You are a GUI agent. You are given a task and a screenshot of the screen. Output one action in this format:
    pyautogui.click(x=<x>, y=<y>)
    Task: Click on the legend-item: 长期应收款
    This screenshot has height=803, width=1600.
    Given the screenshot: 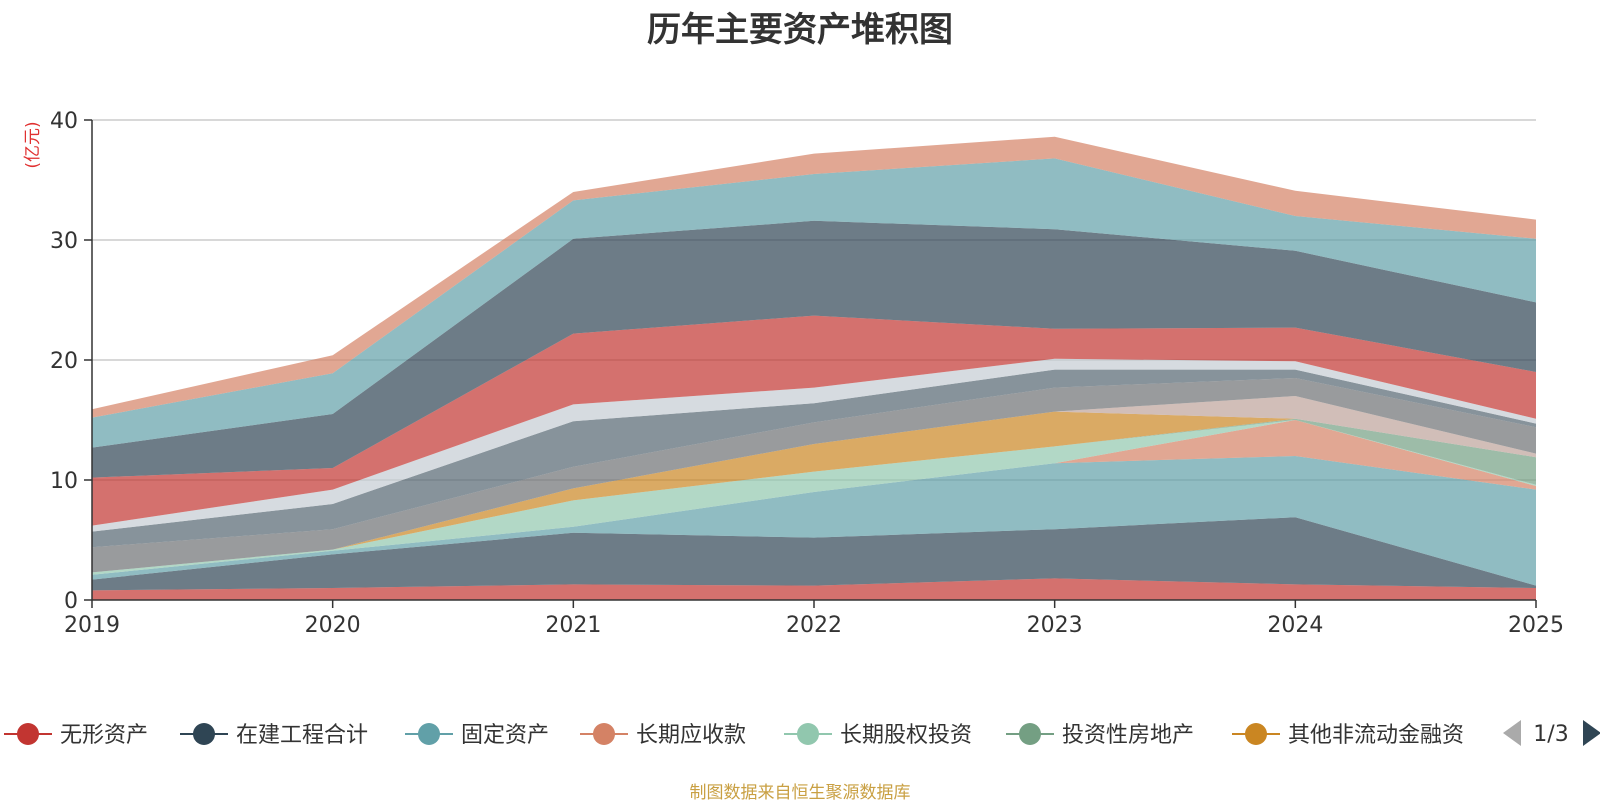 What is the action you would take?
    pyautogui.click(x=663, y=735)
    